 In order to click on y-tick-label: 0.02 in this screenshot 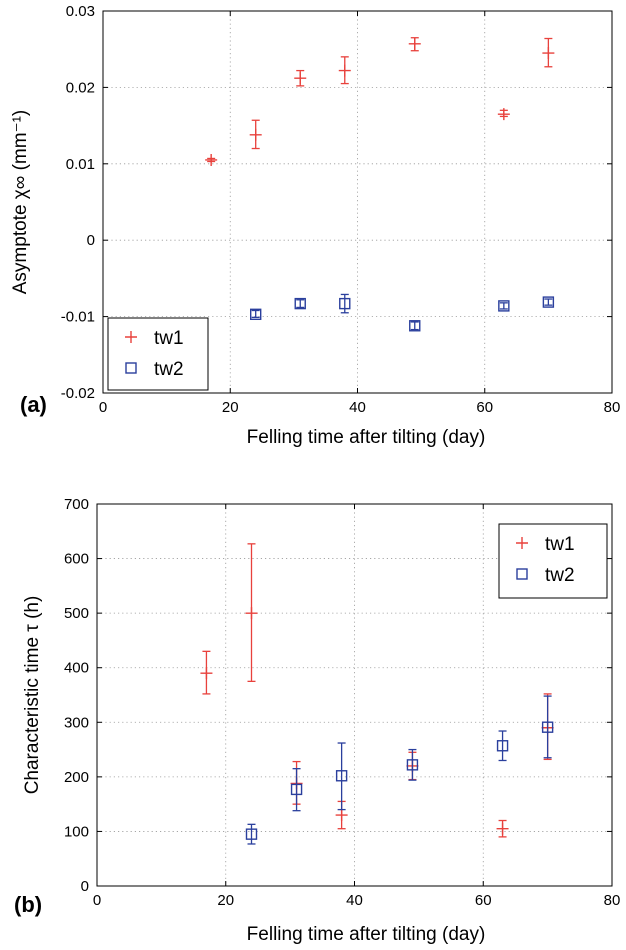, I will do `click(80, 87)`.